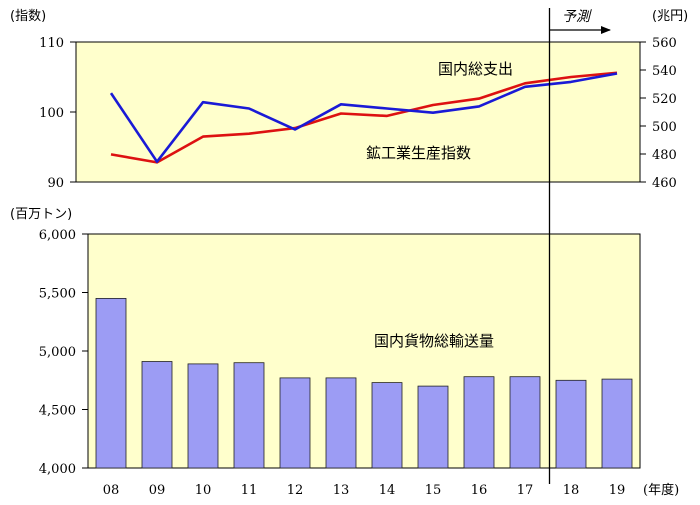  What do you see at coordinates (41, 214) in the screenshot?
I see `bottom-axis-unit: (百万トン)` at bounding box center [41, 214].